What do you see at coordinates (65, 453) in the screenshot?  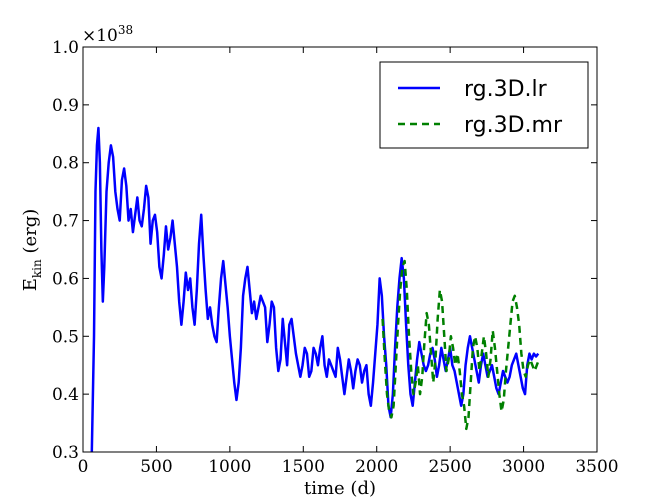 I see `y-tick-label: 0.3` at bounding box center [65, 453].